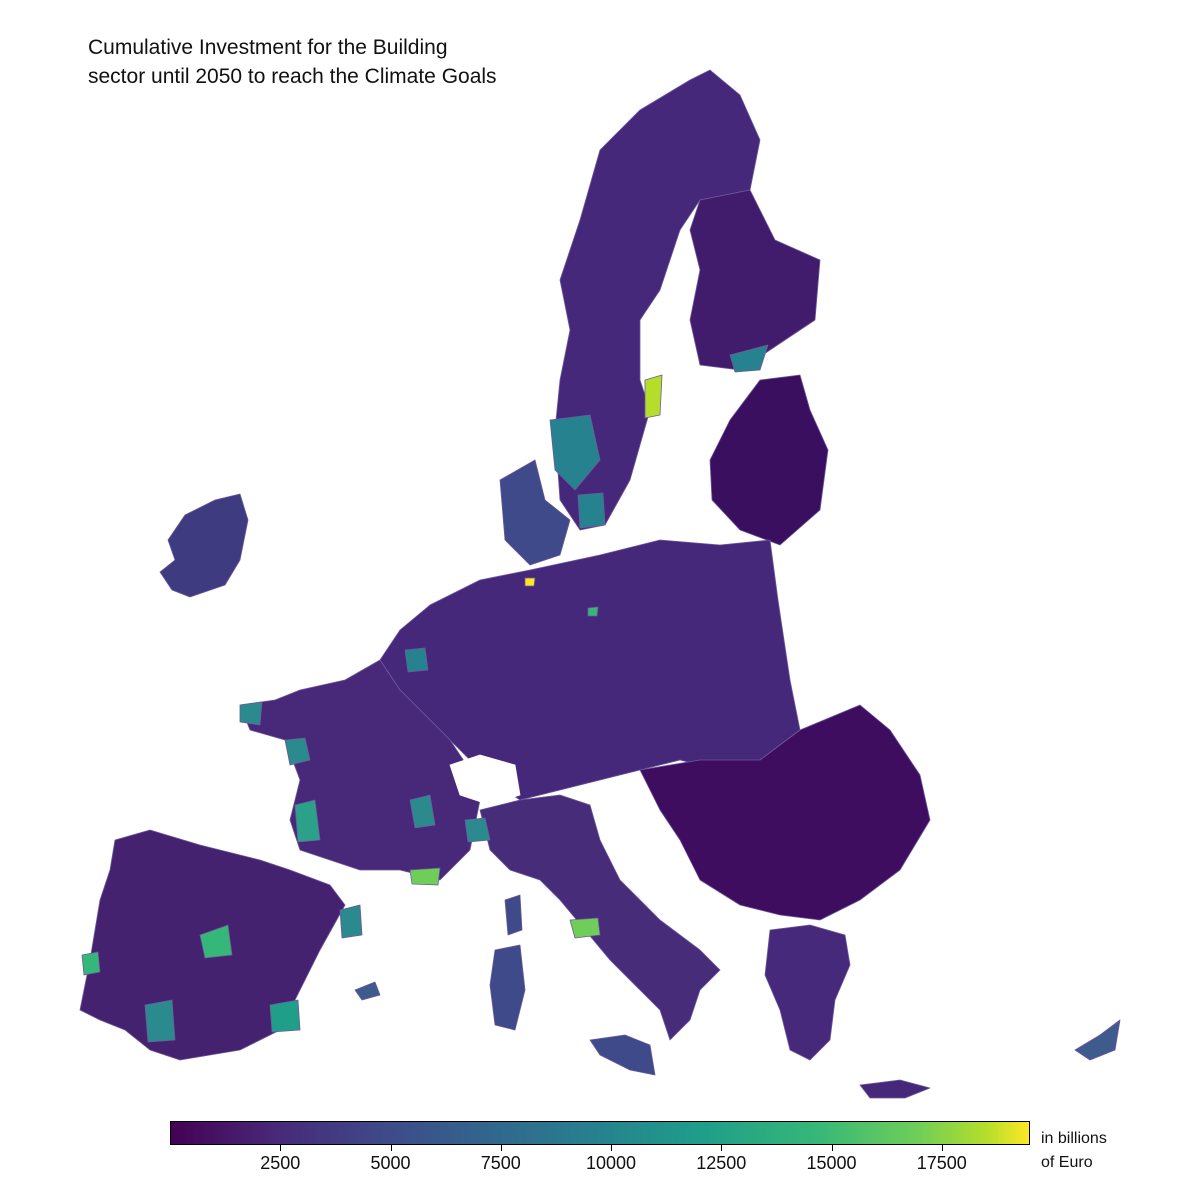 The image size is (1200, 1200). What do you see at coordinates (351, 921) in the screenshot?
I see `region-barcelona` at bounding box center [351, 921].